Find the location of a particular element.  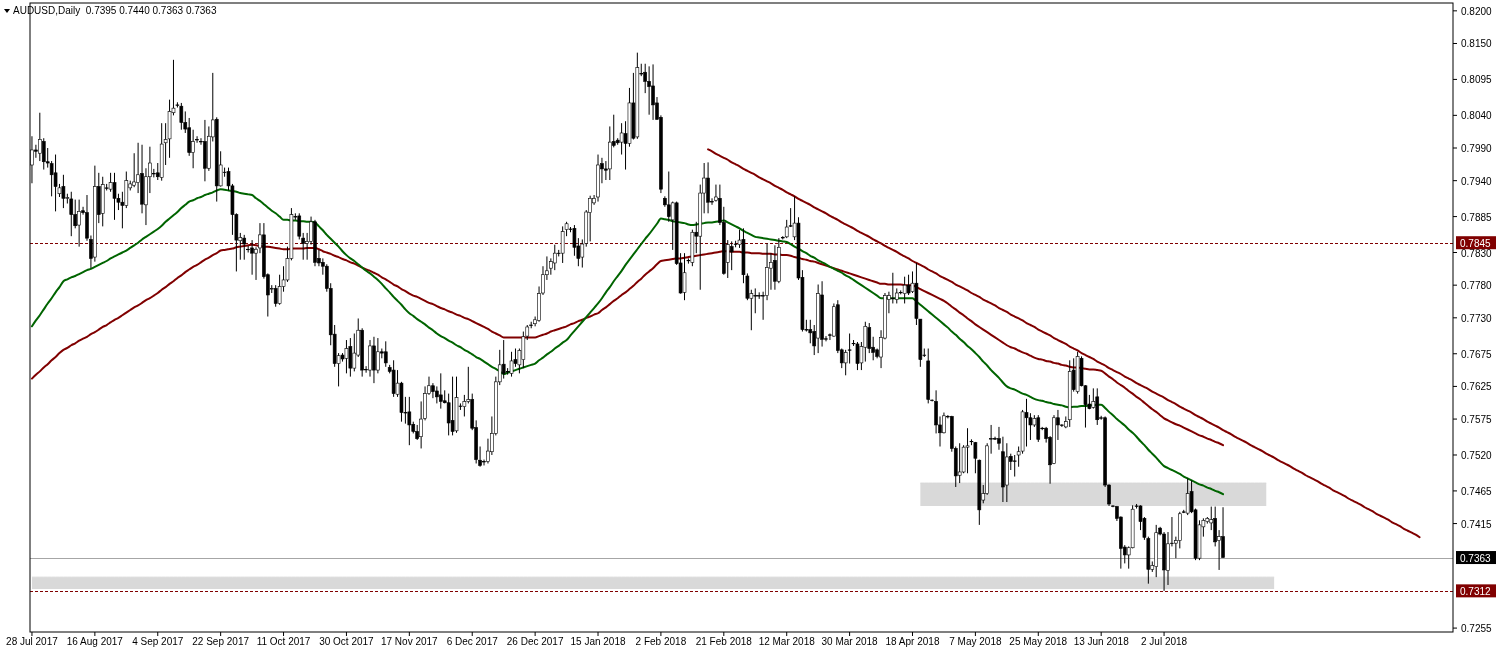

x-tick-label: 2 Feb 2018 is located at coordinates (661, 641).